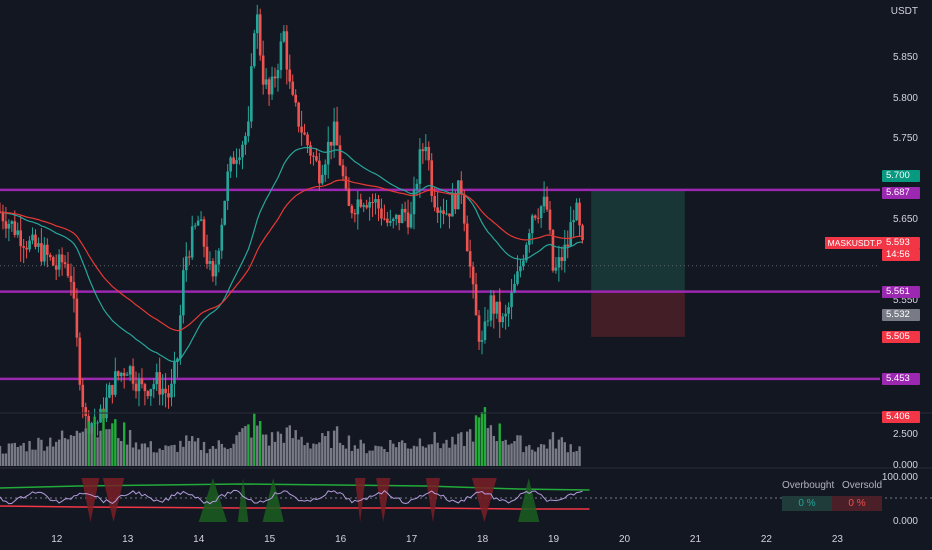 Image resolution: width=932 pixels, height=550 pixels. What do you see at coordinates (341, 539) in the screenshot?
I see `time-tick: 16` at bounding box center [341, 539].